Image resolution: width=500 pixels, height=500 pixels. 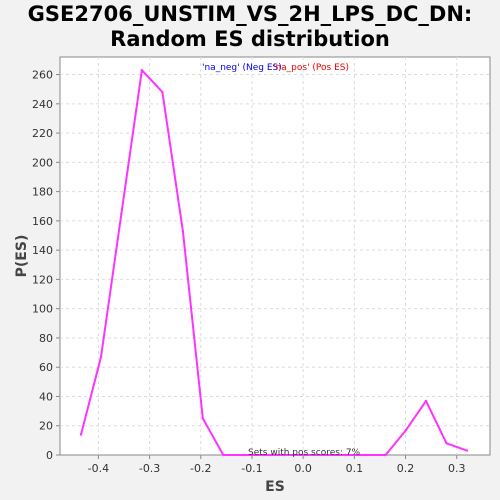 What do you see at coordinates (457, 468) in the screenshot?
I see `x-tick-label: 0.3` at bounding box center [457, 468].